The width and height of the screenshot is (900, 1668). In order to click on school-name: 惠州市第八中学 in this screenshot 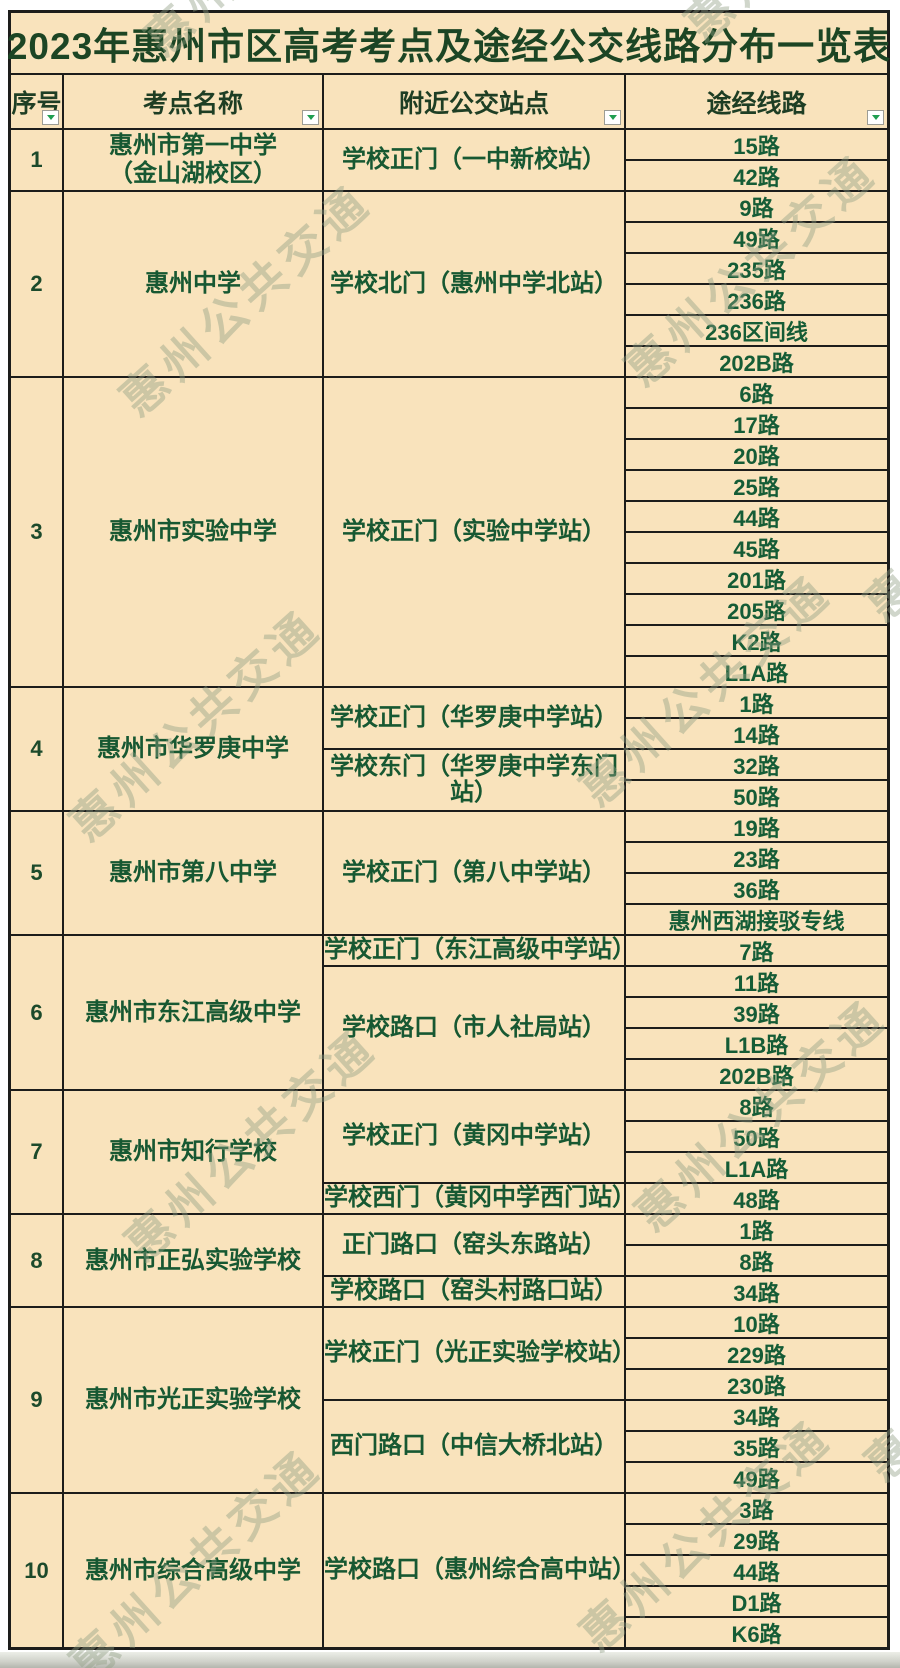, I will do `click(193, 873)`.